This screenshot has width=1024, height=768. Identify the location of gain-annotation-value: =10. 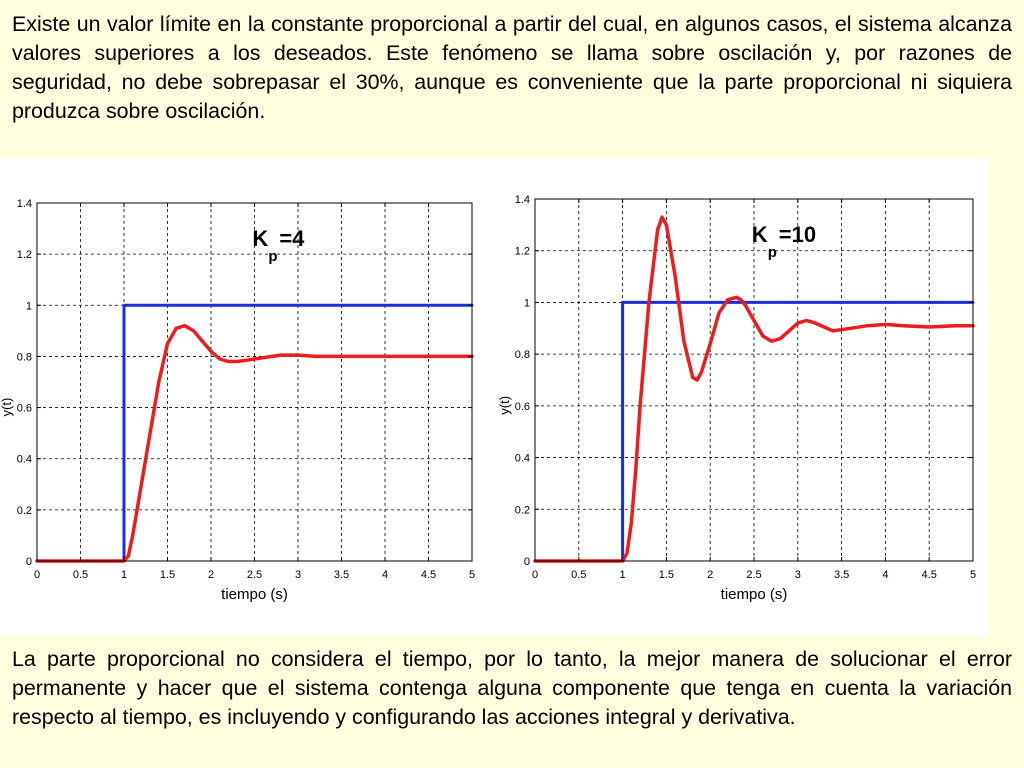
(797, 234).